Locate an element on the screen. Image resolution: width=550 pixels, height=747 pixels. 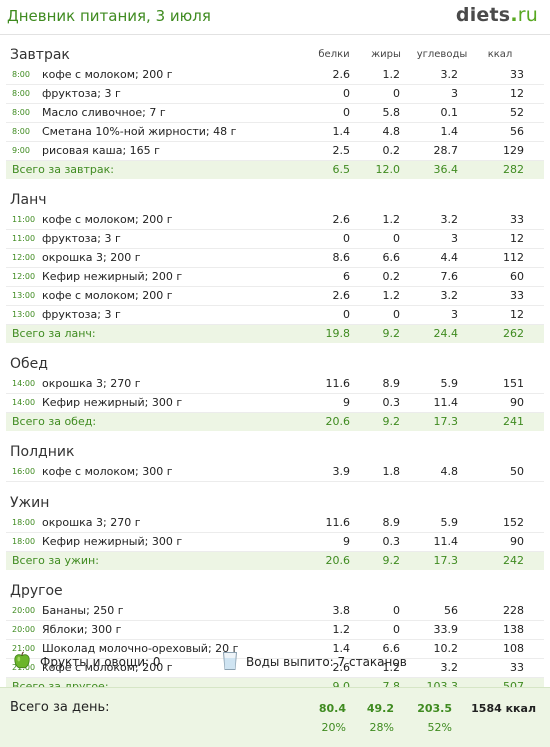
food-row: 11:00 кофе с молоком; 200 г 2.6 1.2 3.2 33 is located at coordinates (275, 220).